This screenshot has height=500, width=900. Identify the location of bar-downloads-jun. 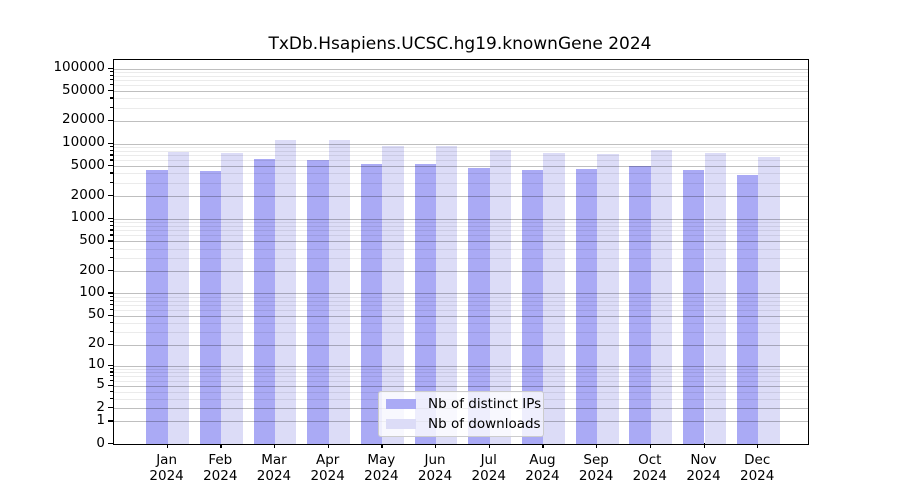
(447, 295).